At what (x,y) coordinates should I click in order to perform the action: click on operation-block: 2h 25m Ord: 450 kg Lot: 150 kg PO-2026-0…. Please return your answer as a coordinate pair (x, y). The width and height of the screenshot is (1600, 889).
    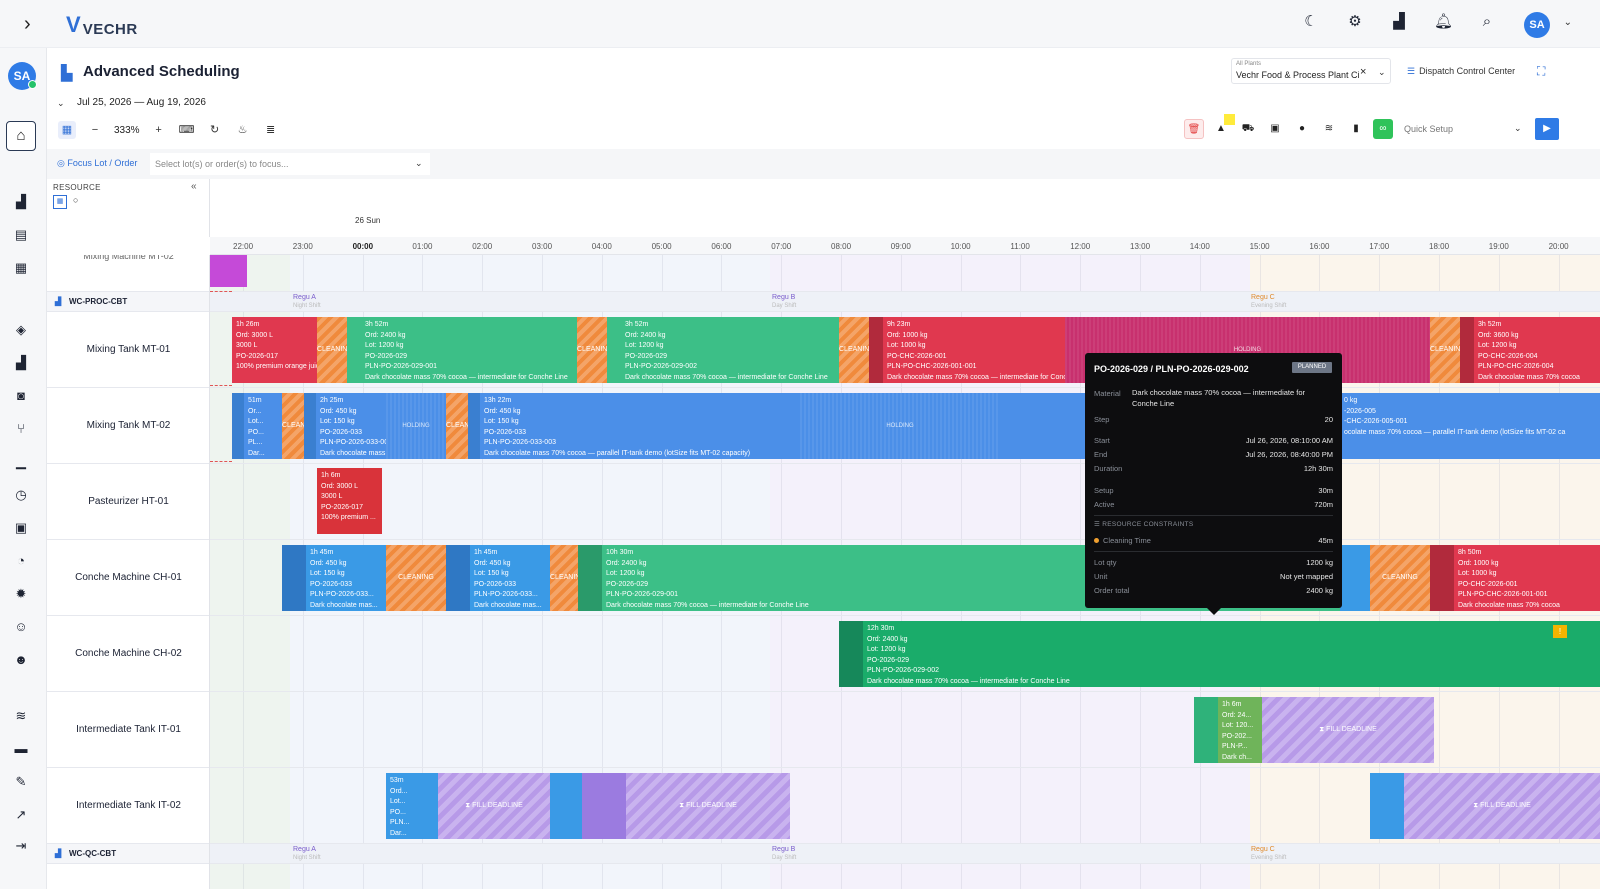
    Looking at the image, I should click on (351, 426).